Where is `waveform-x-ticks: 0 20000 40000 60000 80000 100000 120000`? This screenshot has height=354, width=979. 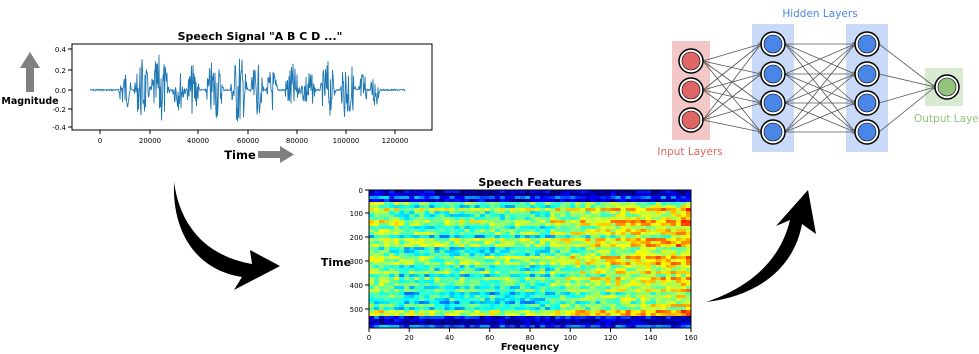 waveform-x-ticks: 0 20000 40000 60000 80000 100000 120000 is located at coordinates (253, 137).